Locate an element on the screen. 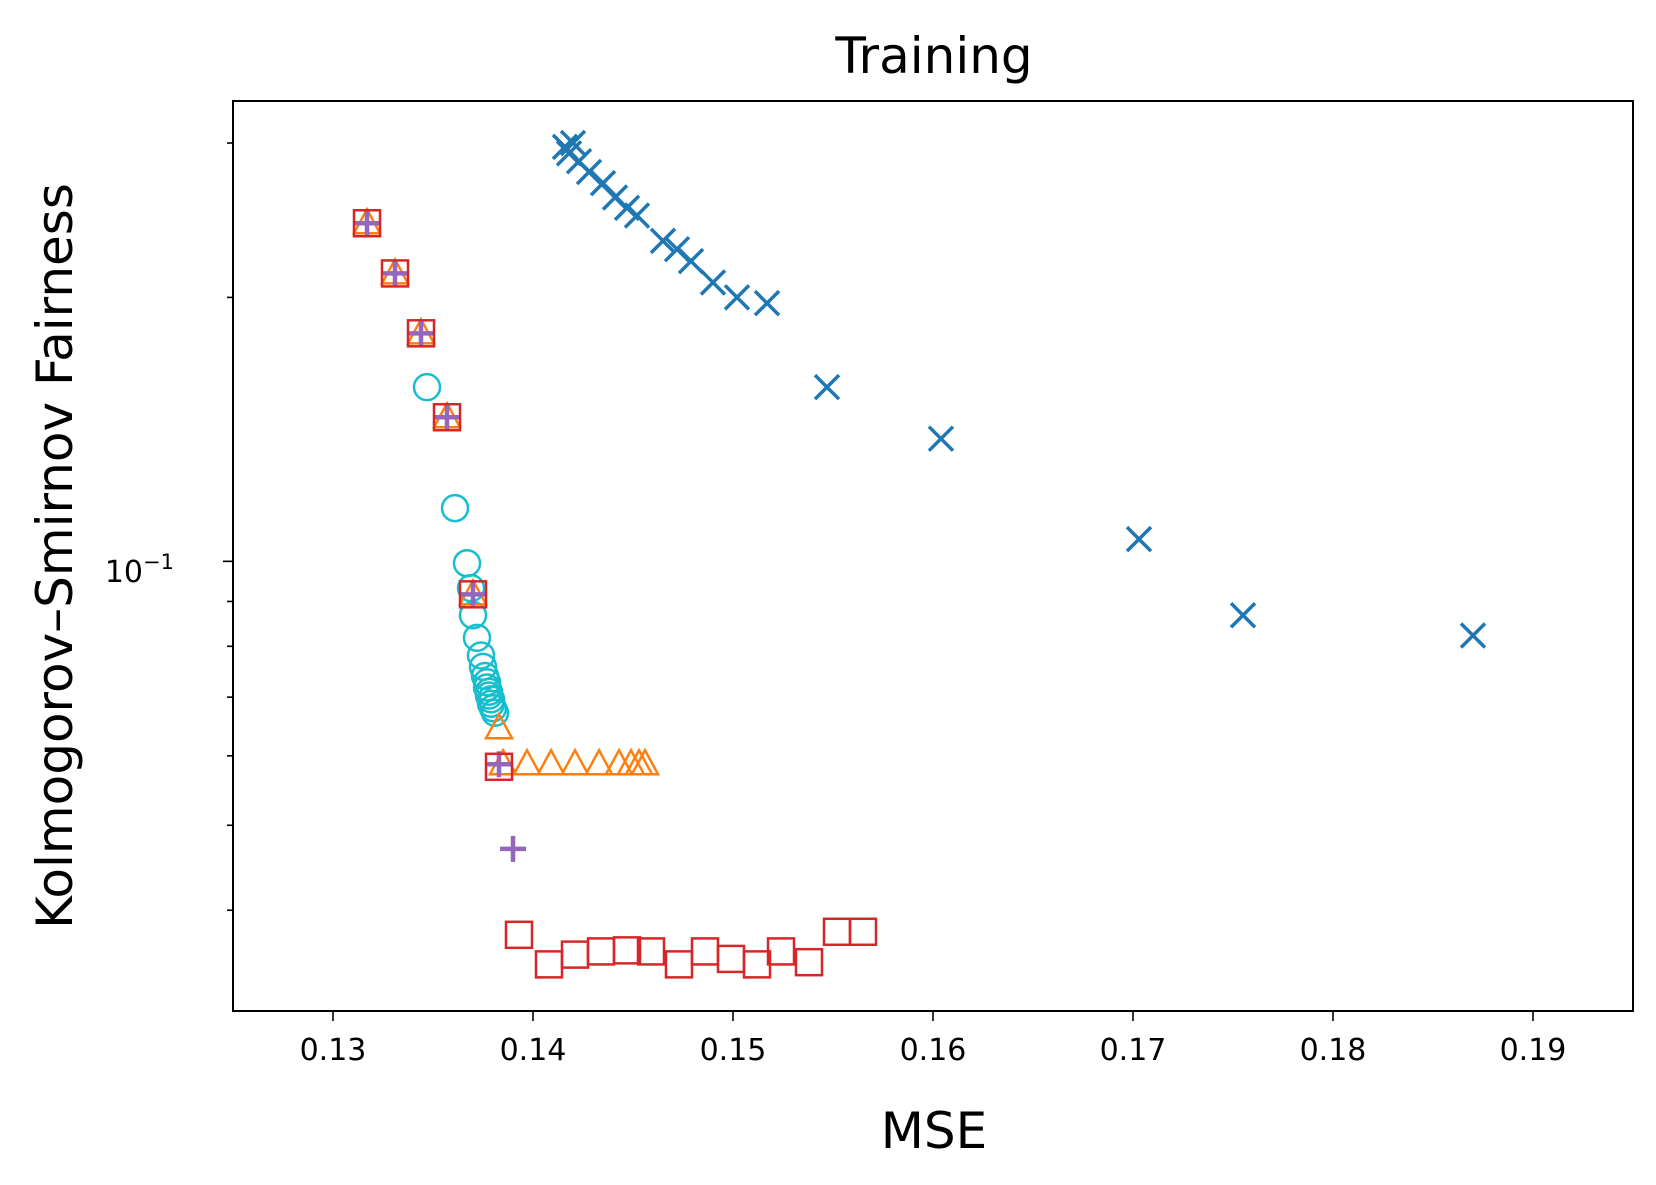  y-tick-label-base: 10 is located at coordinates (124, 572).